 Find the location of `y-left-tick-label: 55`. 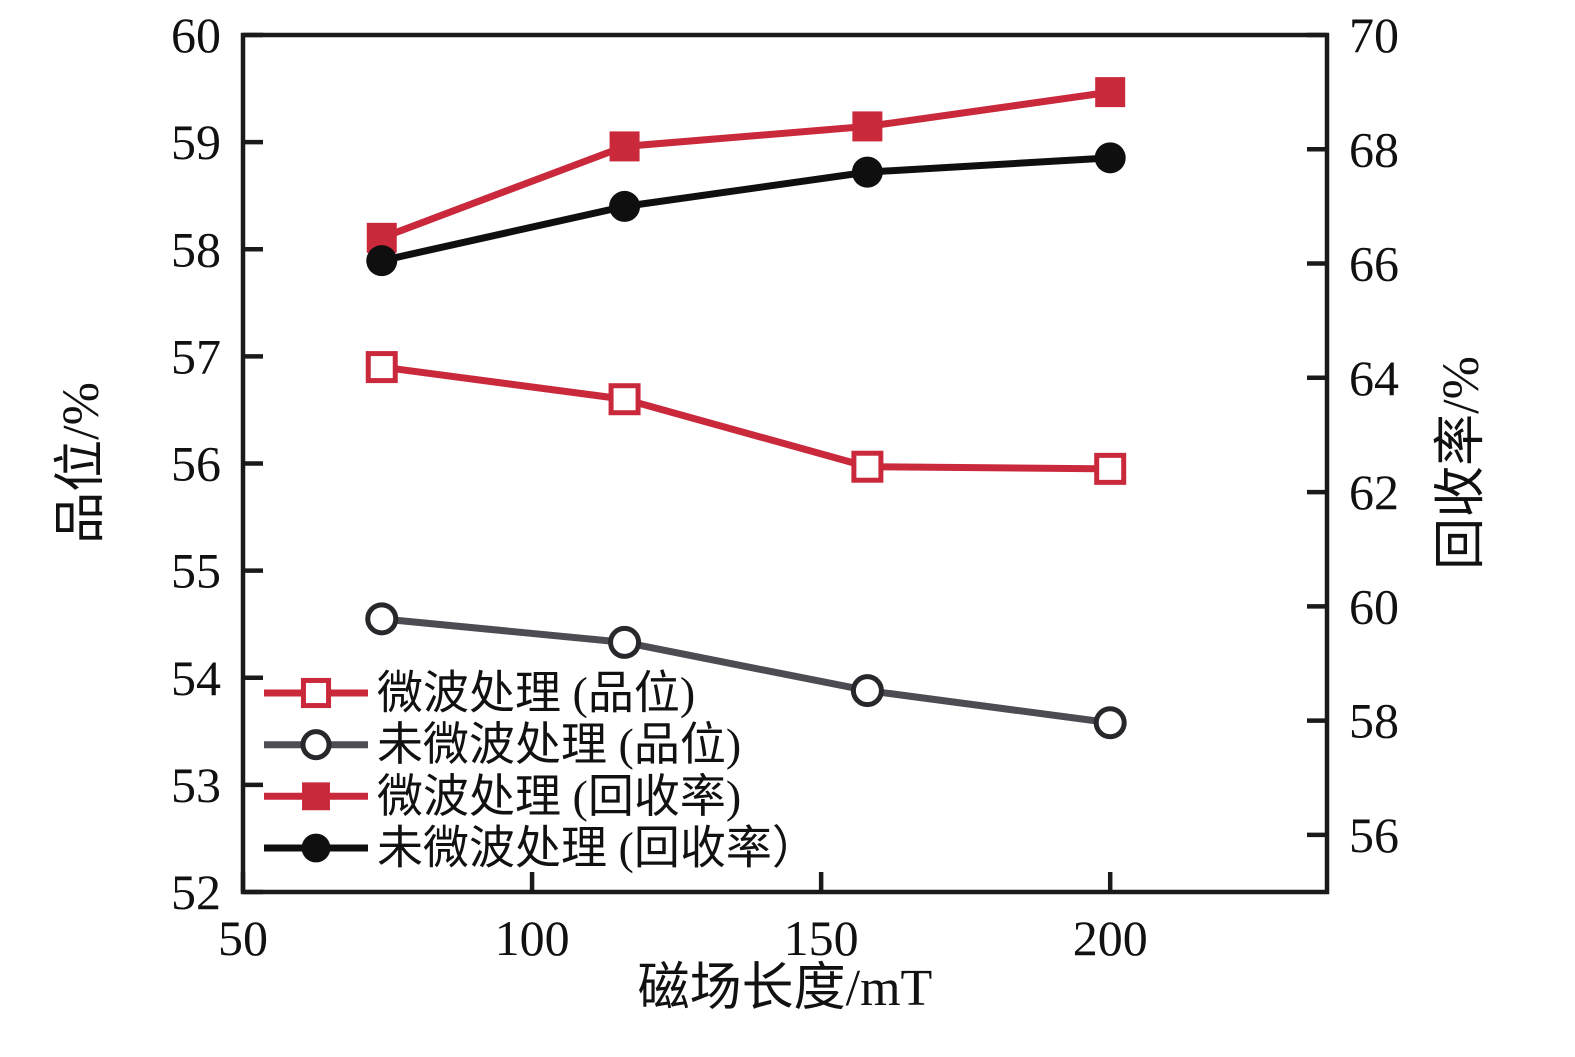

y-left-tick-label: 55 is located at coordinates (196, 571).